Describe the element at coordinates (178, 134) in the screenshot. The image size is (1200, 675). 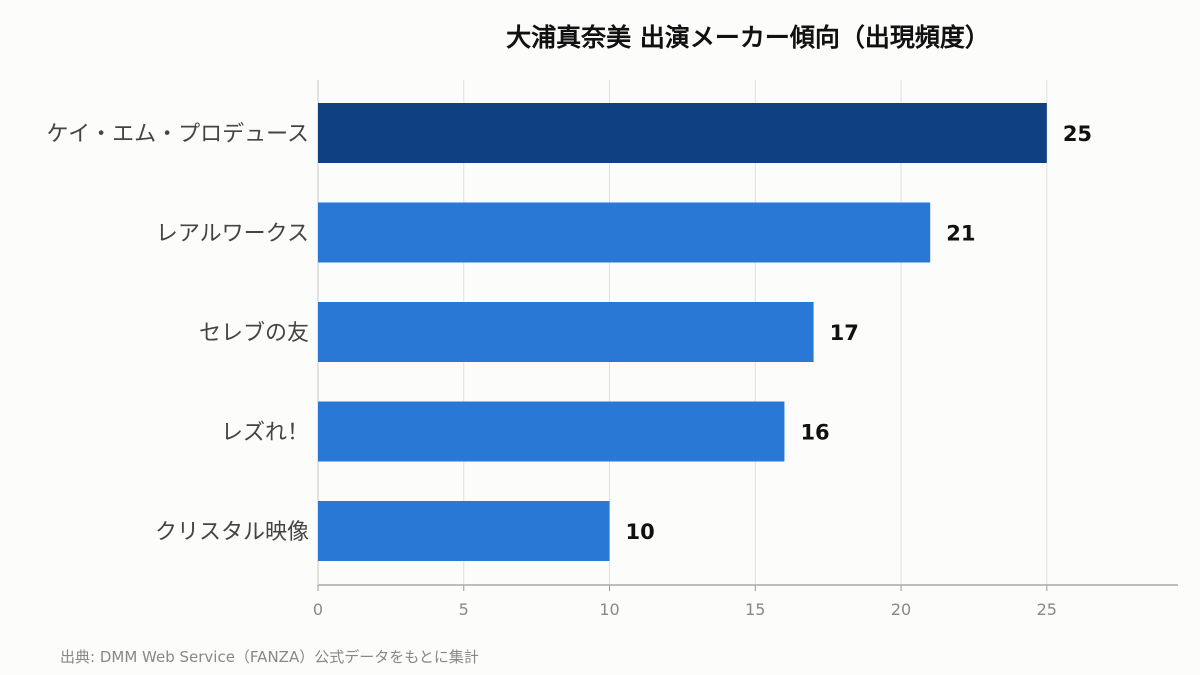
I see `category-label: ケイ・エム・プロデュース` at that location.